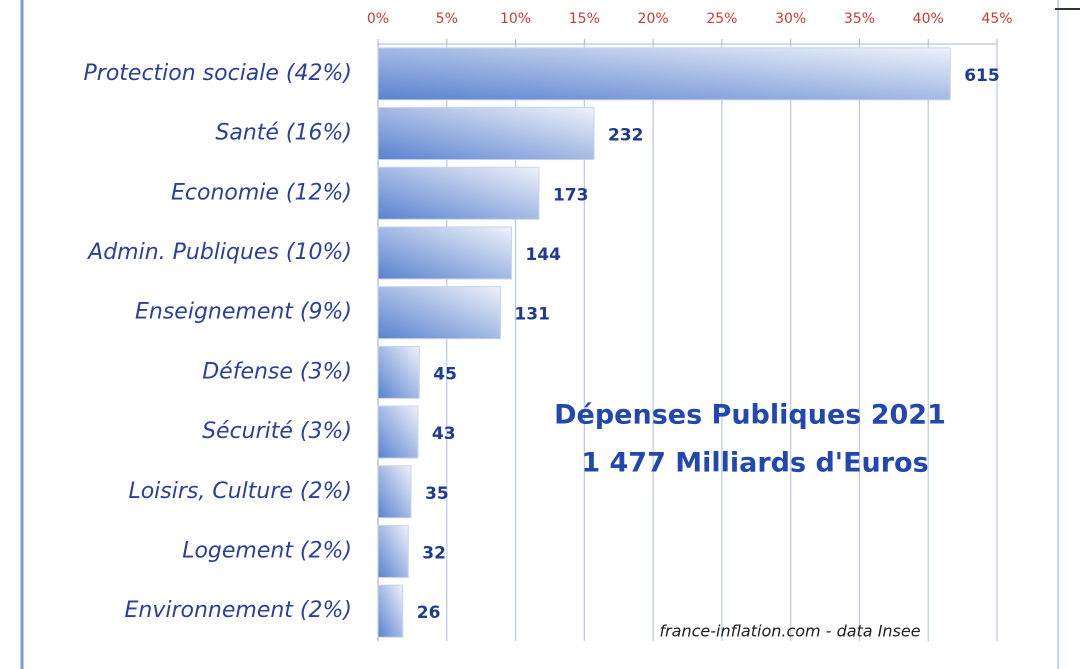  What do you see at coordinates (378, 19) in the screenshot?
I see `x-tick-label: 0%` at bounding box center [378, 19].